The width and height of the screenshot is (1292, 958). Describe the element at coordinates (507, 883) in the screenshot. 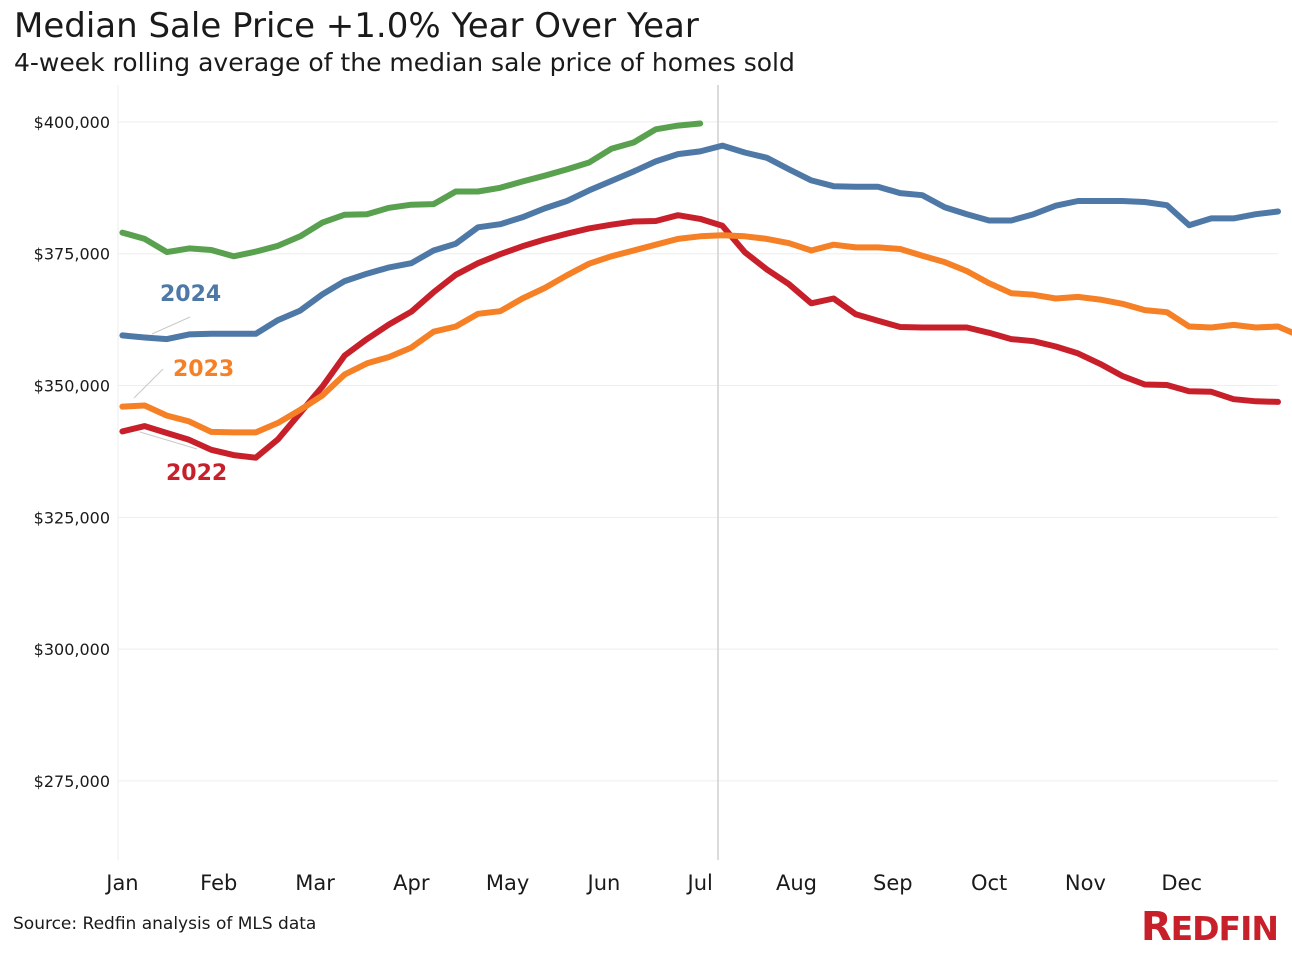

I see `x-tick-label: May` at that location.